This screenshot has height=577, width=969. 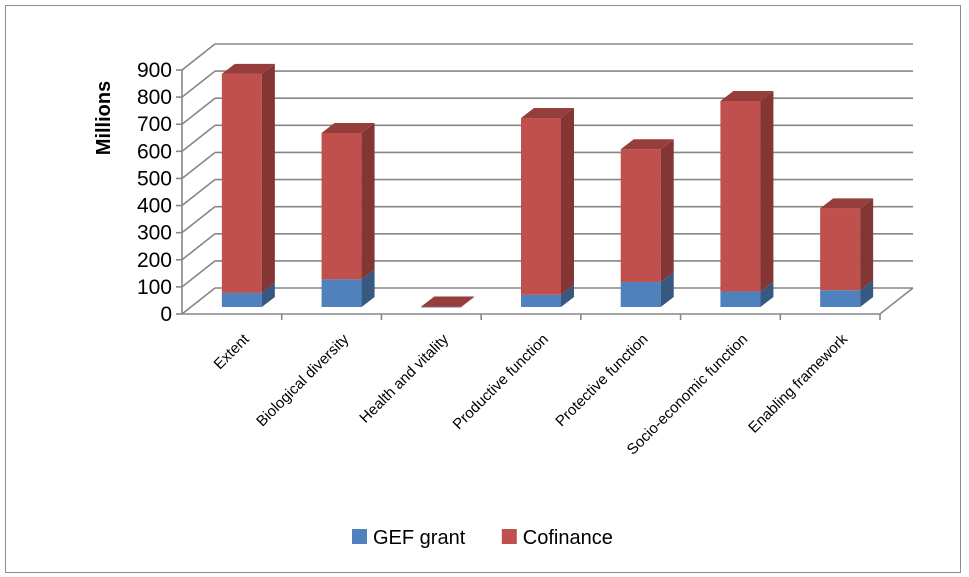 I want to click on y-tick-label: 300, so click(x=154, y=233).